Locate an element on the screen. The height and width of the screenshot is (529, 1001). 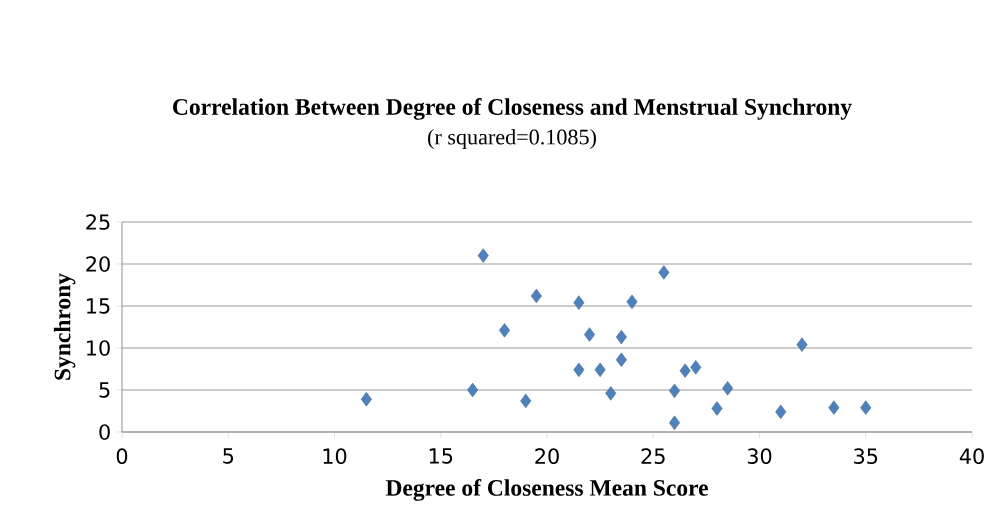
y-tick-label: 15 is located at coordinates (98, 306).